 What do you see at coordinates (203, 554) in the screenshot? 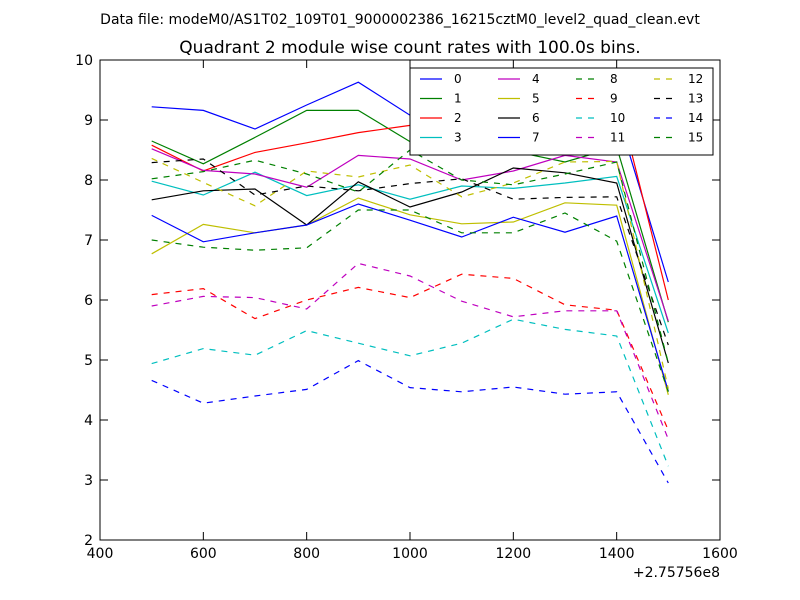
I see `x-tick-label: 600` at bounding box center [203, 554].